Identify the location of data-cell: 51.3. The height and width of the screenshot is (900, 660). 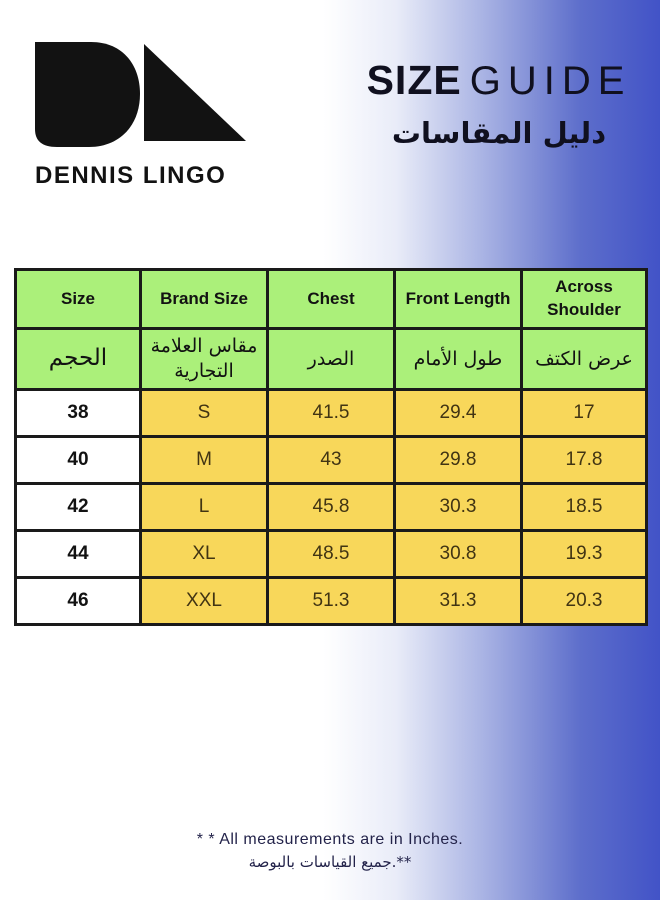
(331, 601).